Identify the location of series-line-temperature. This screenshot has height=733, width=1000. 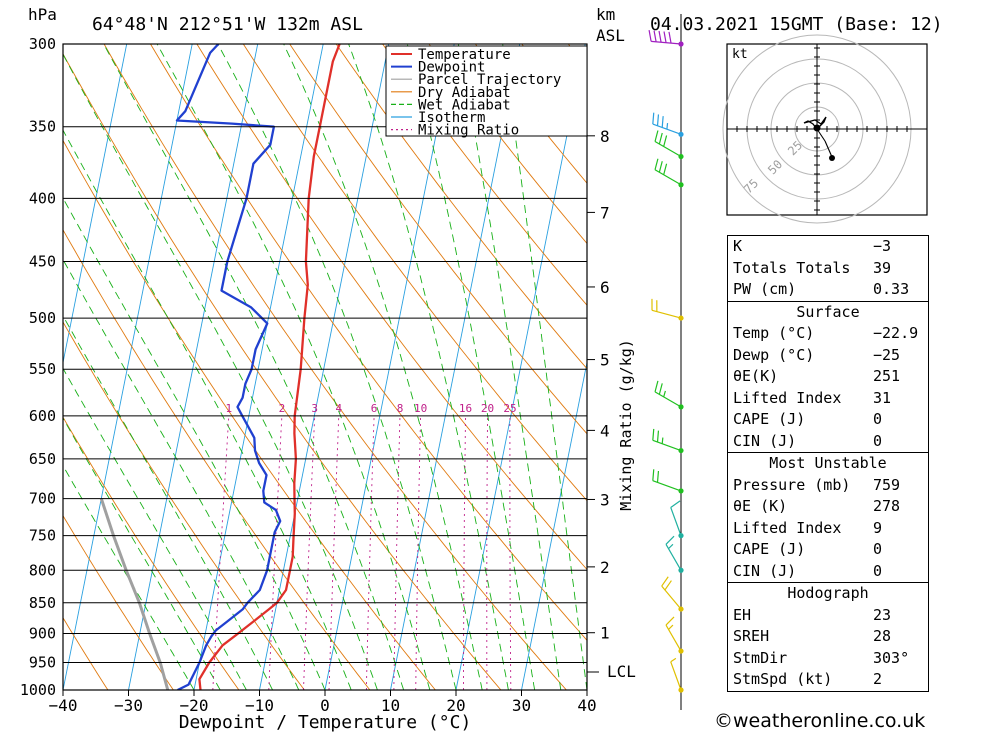
(269, 367).